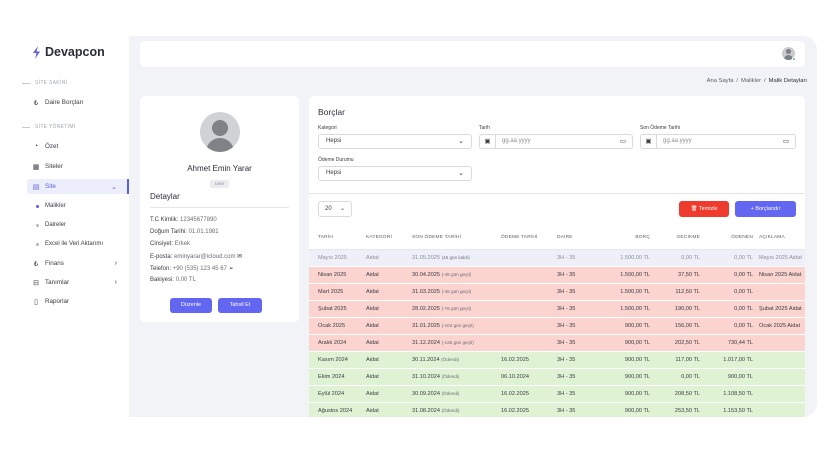  Describe the element at coordinates (46, 146) in the screenshot. I see `sidebar-item-summary: ◔ Özet` at that location.